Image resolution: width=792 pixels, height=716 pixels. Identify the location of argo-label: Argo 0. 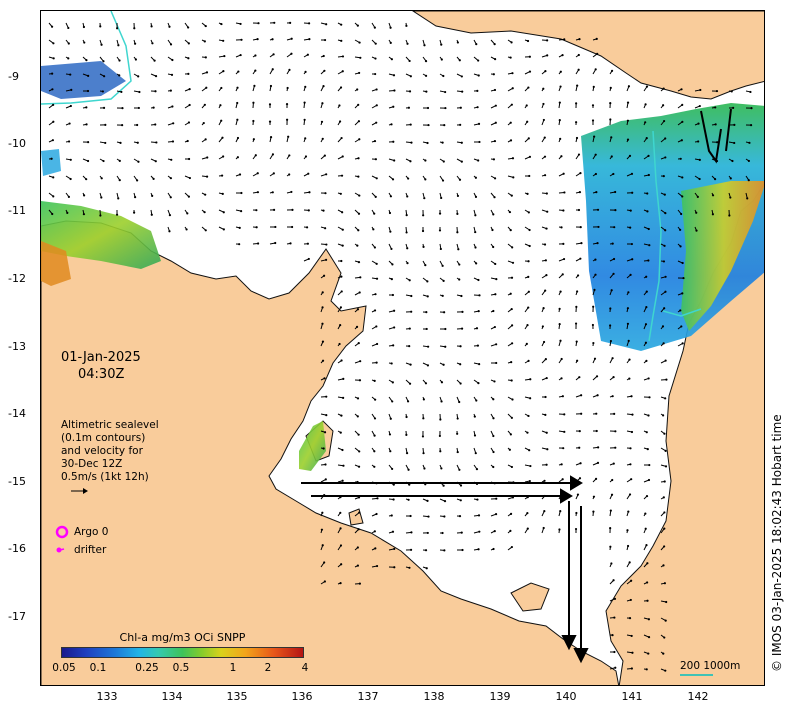
(91, 532).